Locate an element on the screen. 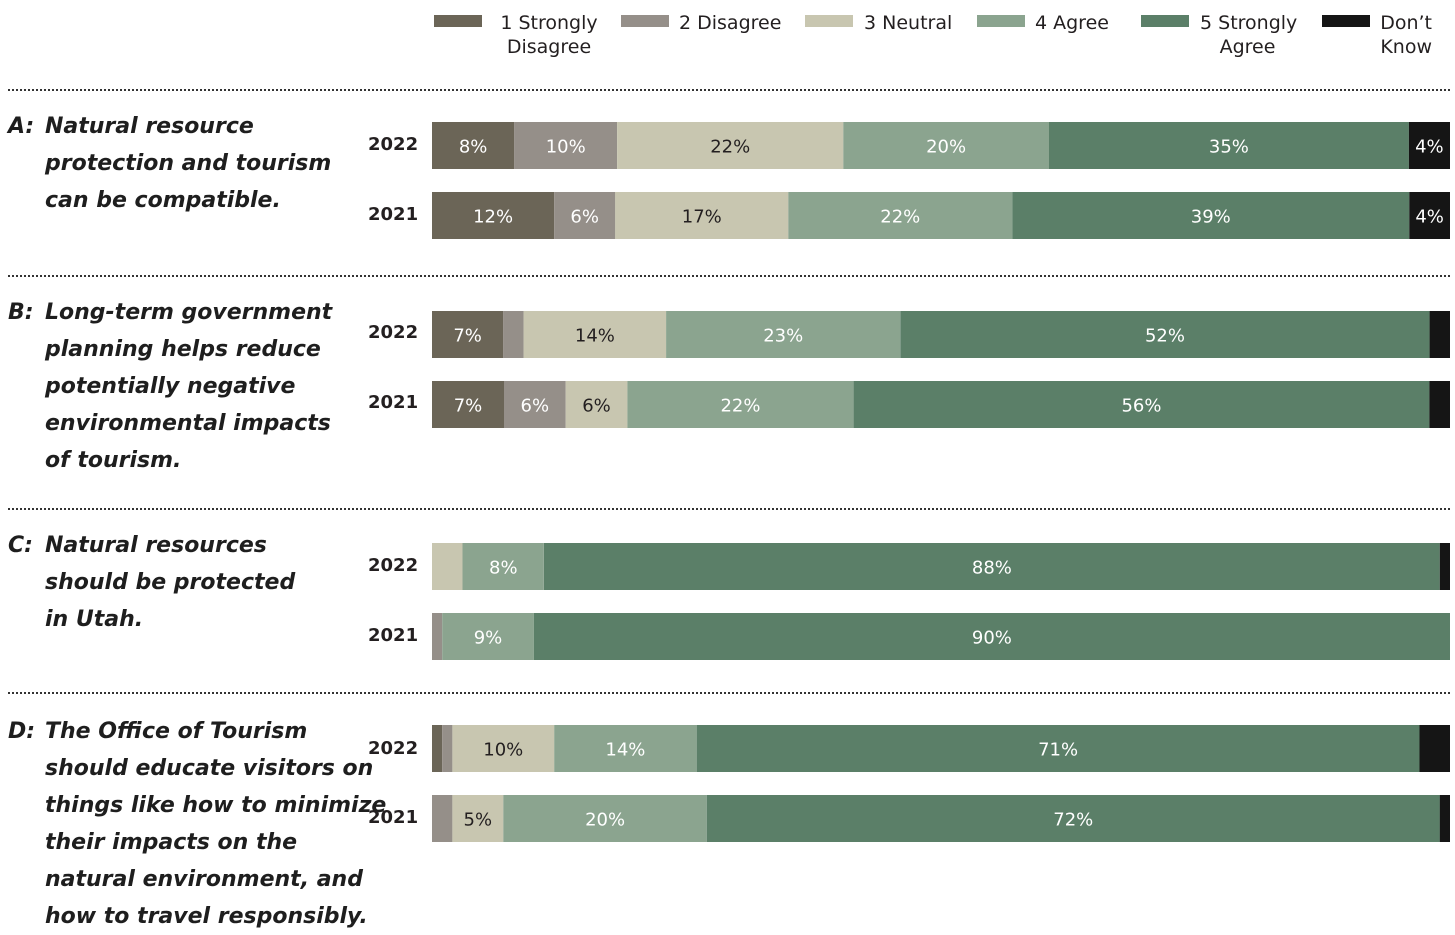 Image resolution: width=1455 pixels, height=935 pixels. question-line: The Office of Tourism is located at coordinates (176, 731).